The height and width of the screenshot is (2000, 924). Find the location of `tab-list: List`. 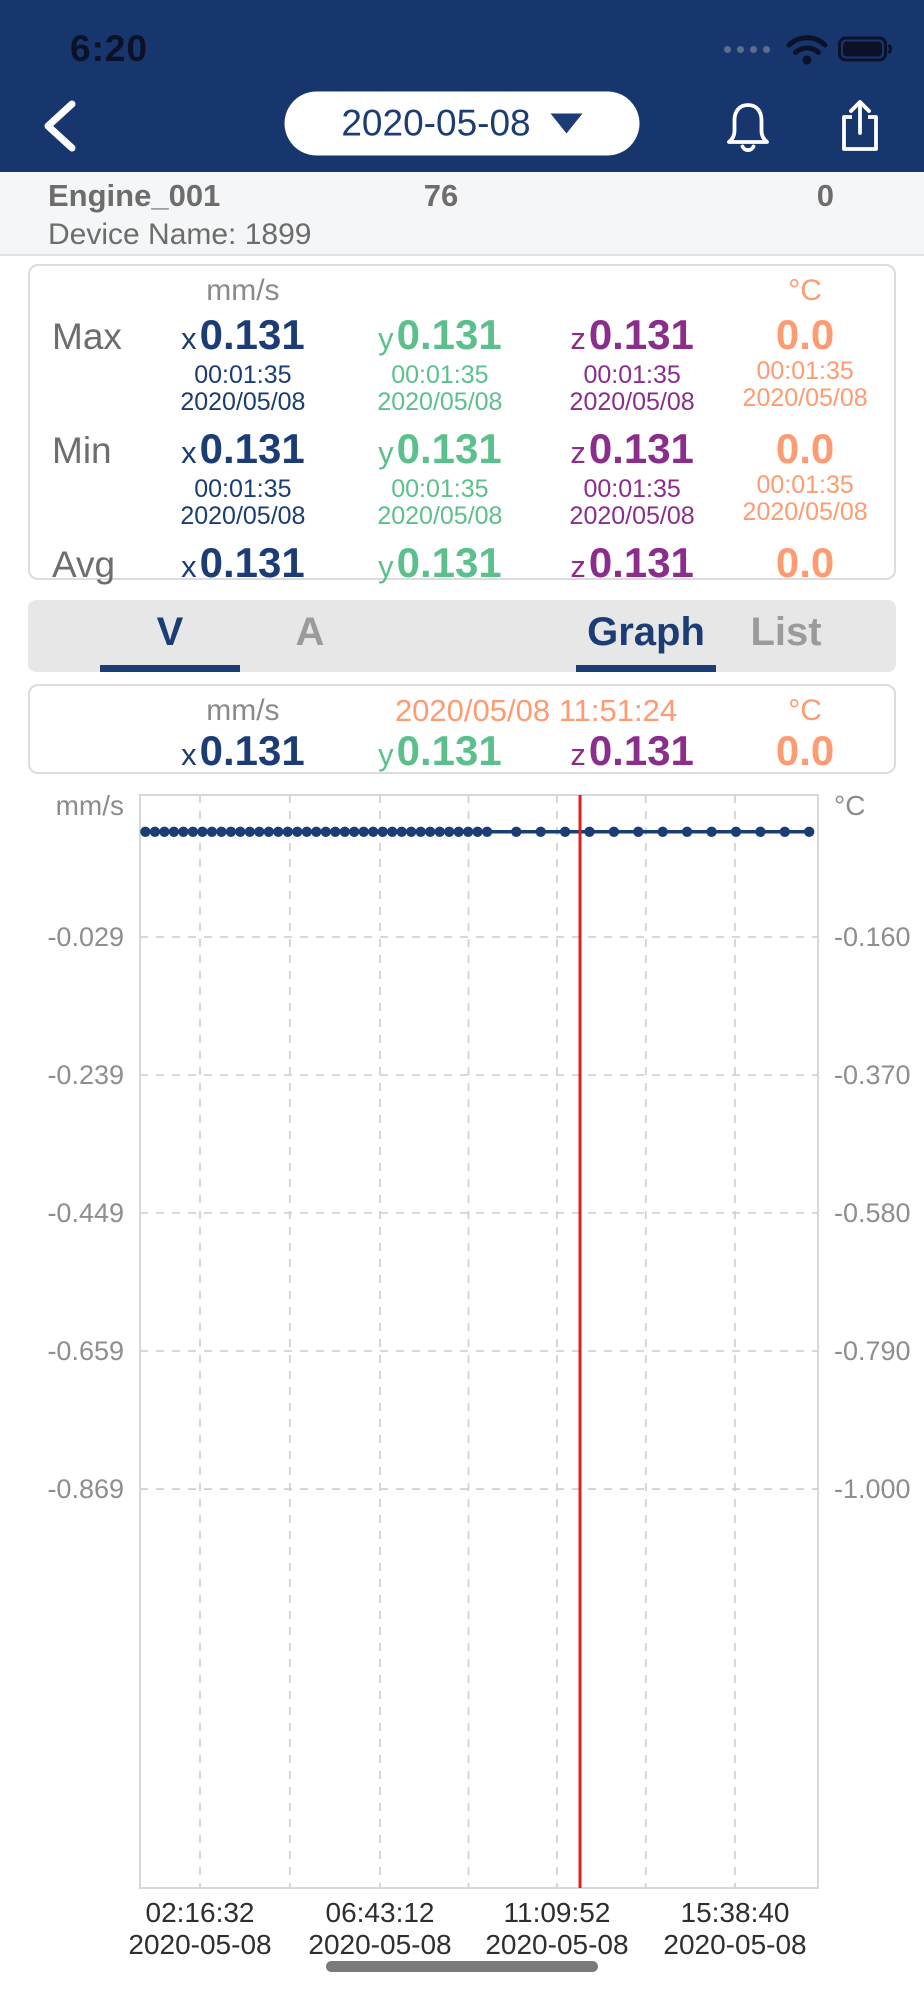

tab-list: List is located at coordinates (786, 636).